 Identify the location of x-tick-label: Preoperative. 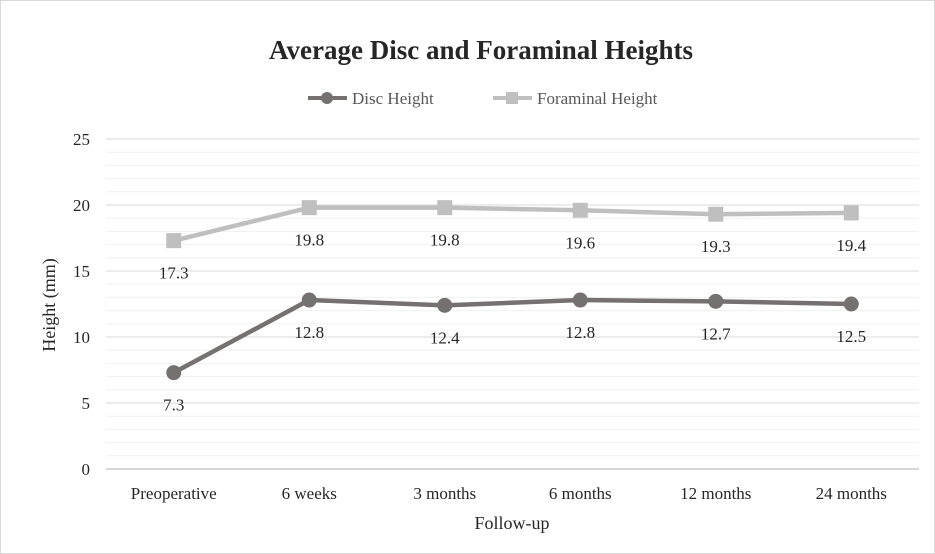
(174, 493).